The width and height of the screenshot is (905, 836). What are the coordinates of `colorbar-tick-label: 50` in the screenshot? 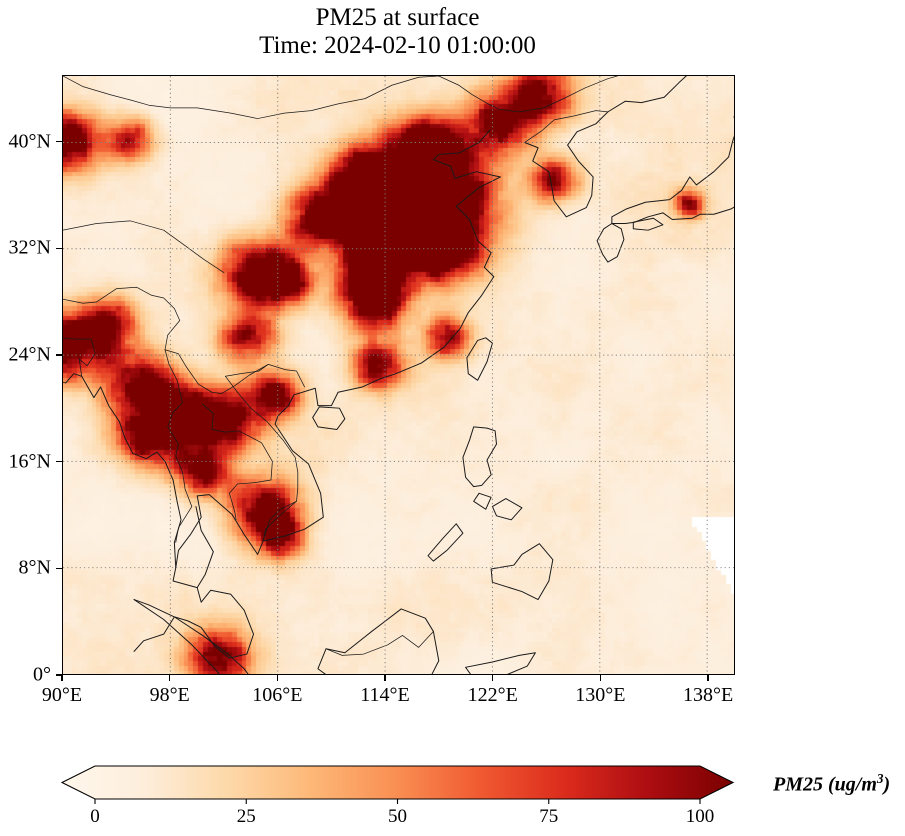 It's located at (397, 816).